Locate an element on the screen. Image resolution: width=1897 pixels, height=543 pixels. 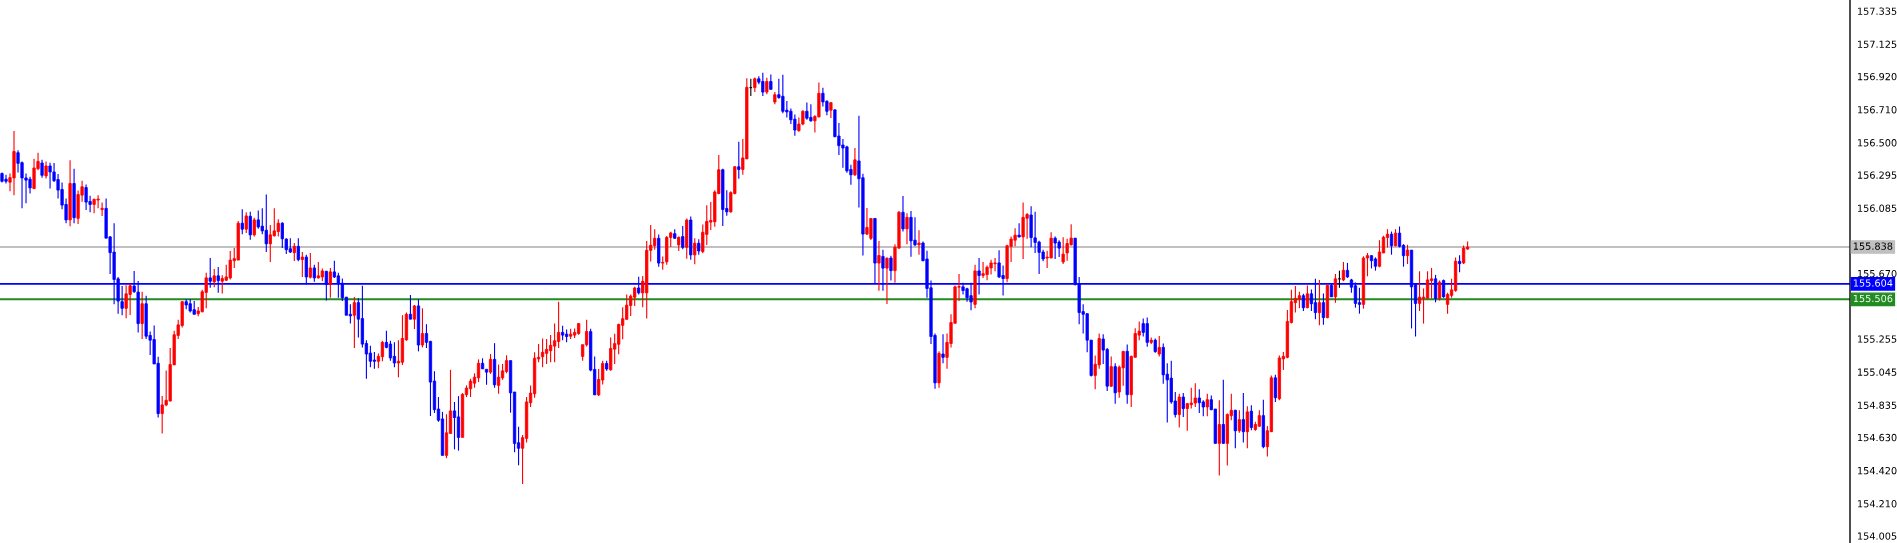
y-tick-label: 155.255 is located at coordinates (1877, 339).